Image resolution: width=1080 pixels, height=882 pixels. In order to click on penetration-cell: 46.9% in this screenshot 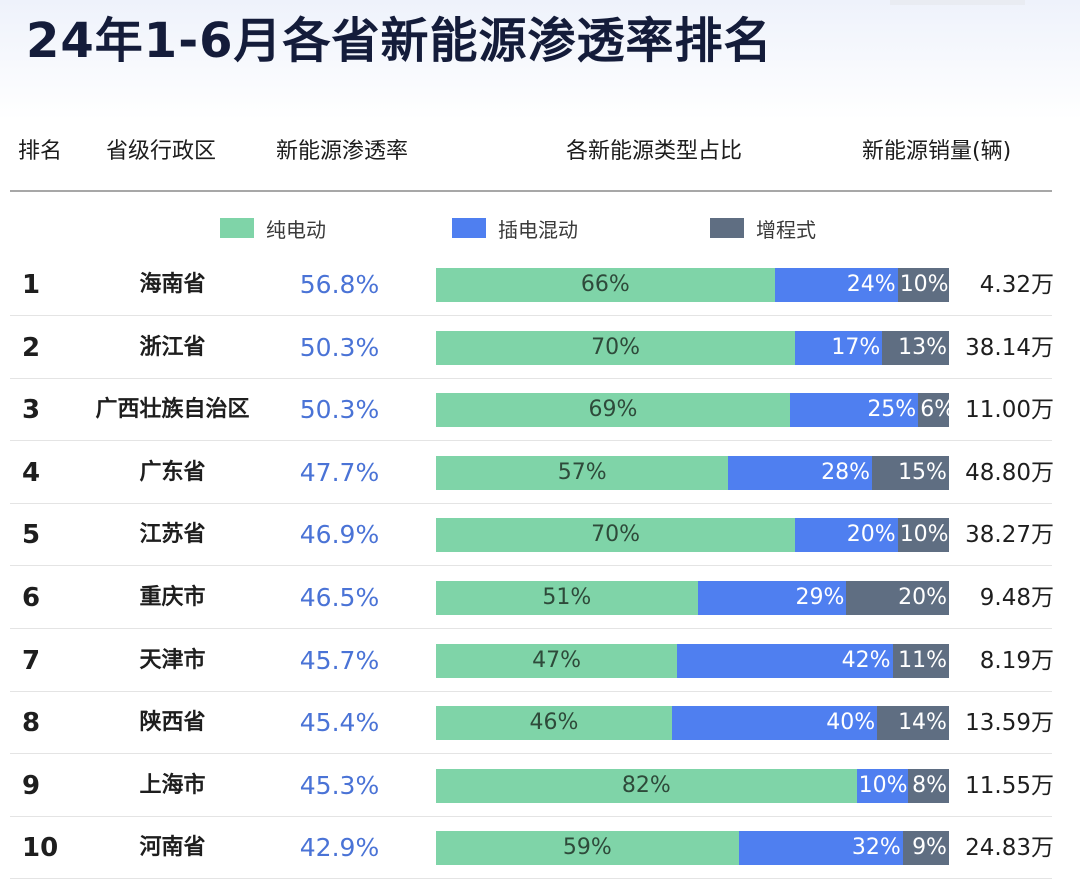, I will do `click(339, 535)`.